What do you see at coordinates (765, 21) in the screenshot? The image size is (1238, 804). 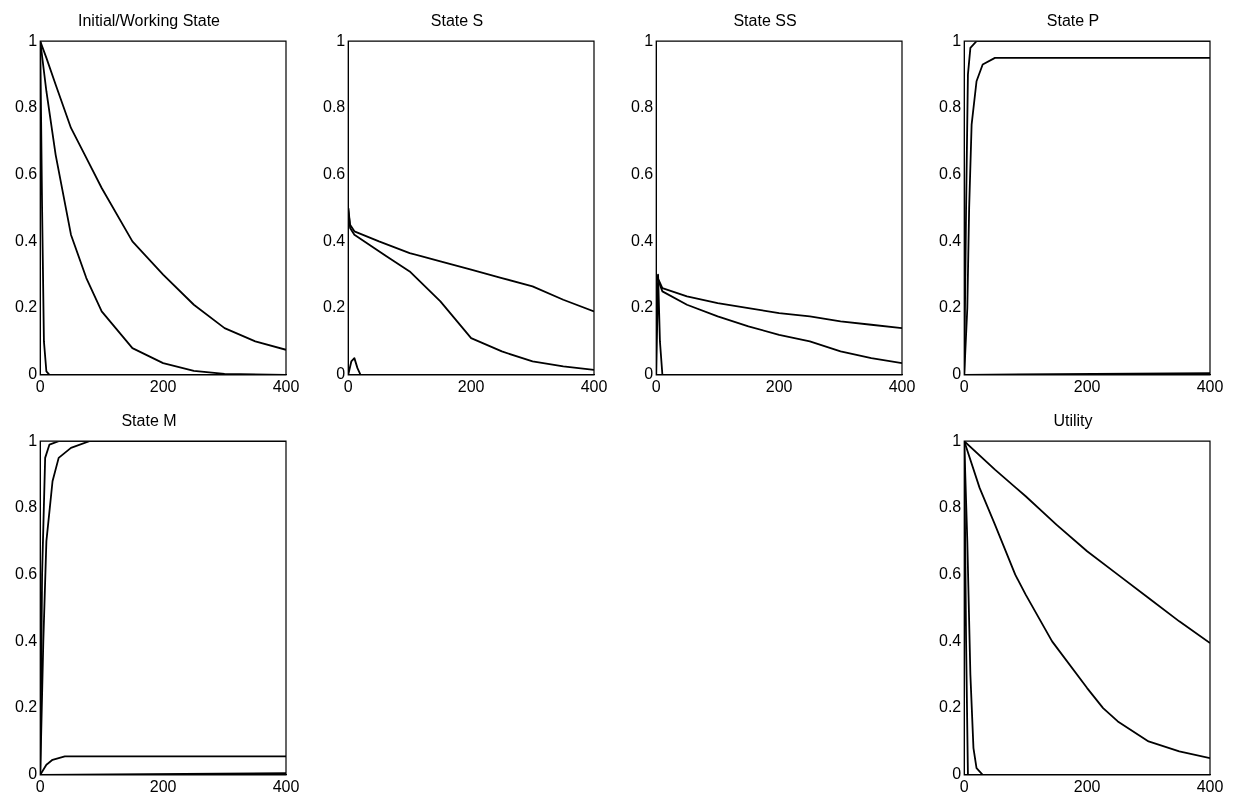 I see `chart-title: State SS` at bounding box center [765, 21].